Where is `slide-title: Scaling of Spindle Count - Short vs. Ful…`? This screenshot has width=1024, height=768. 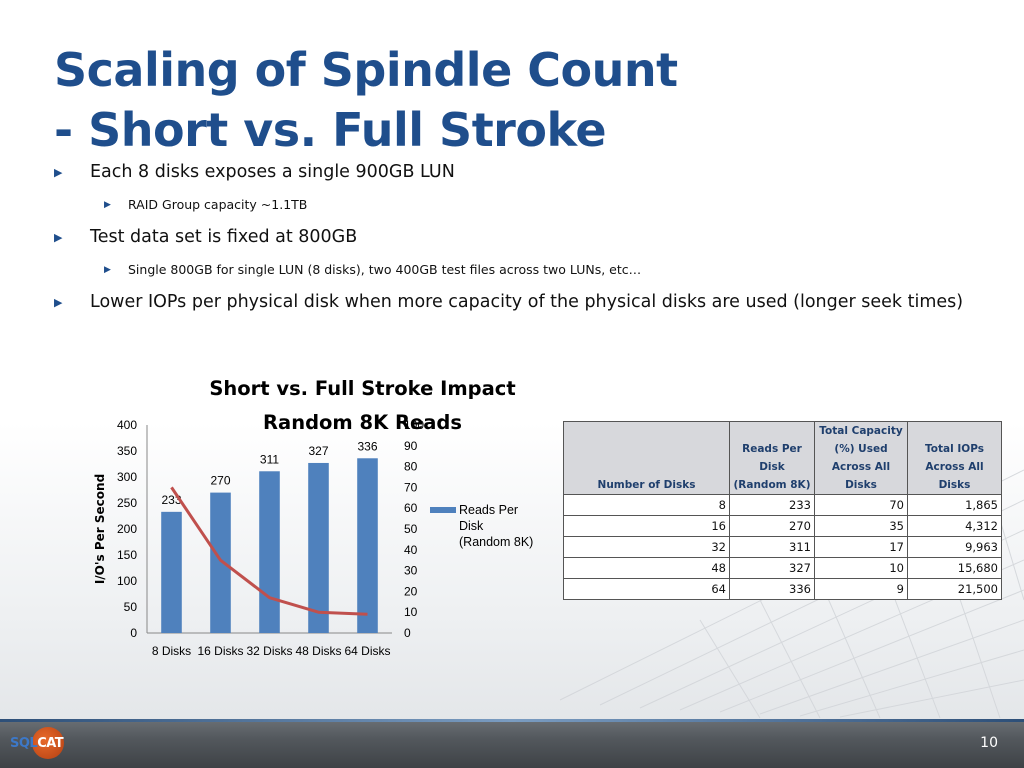 slide-title: Scaling of Spindle Count - Short vs. Ful… is located at coordinates (366, 100).